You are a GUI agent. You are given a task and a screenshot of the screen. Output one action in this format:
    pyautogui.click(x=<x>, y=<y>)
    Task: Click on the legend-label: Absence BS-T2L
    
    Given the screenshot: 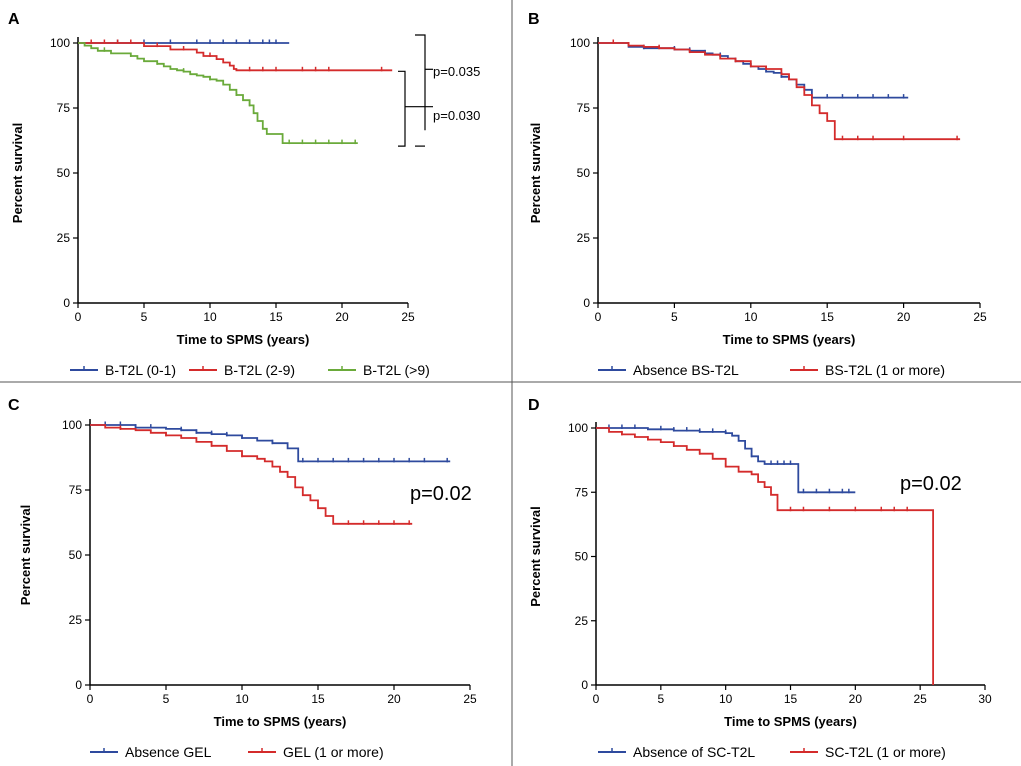 What is the action you would take?
    pyautogui.click(x=686, y=370)
    